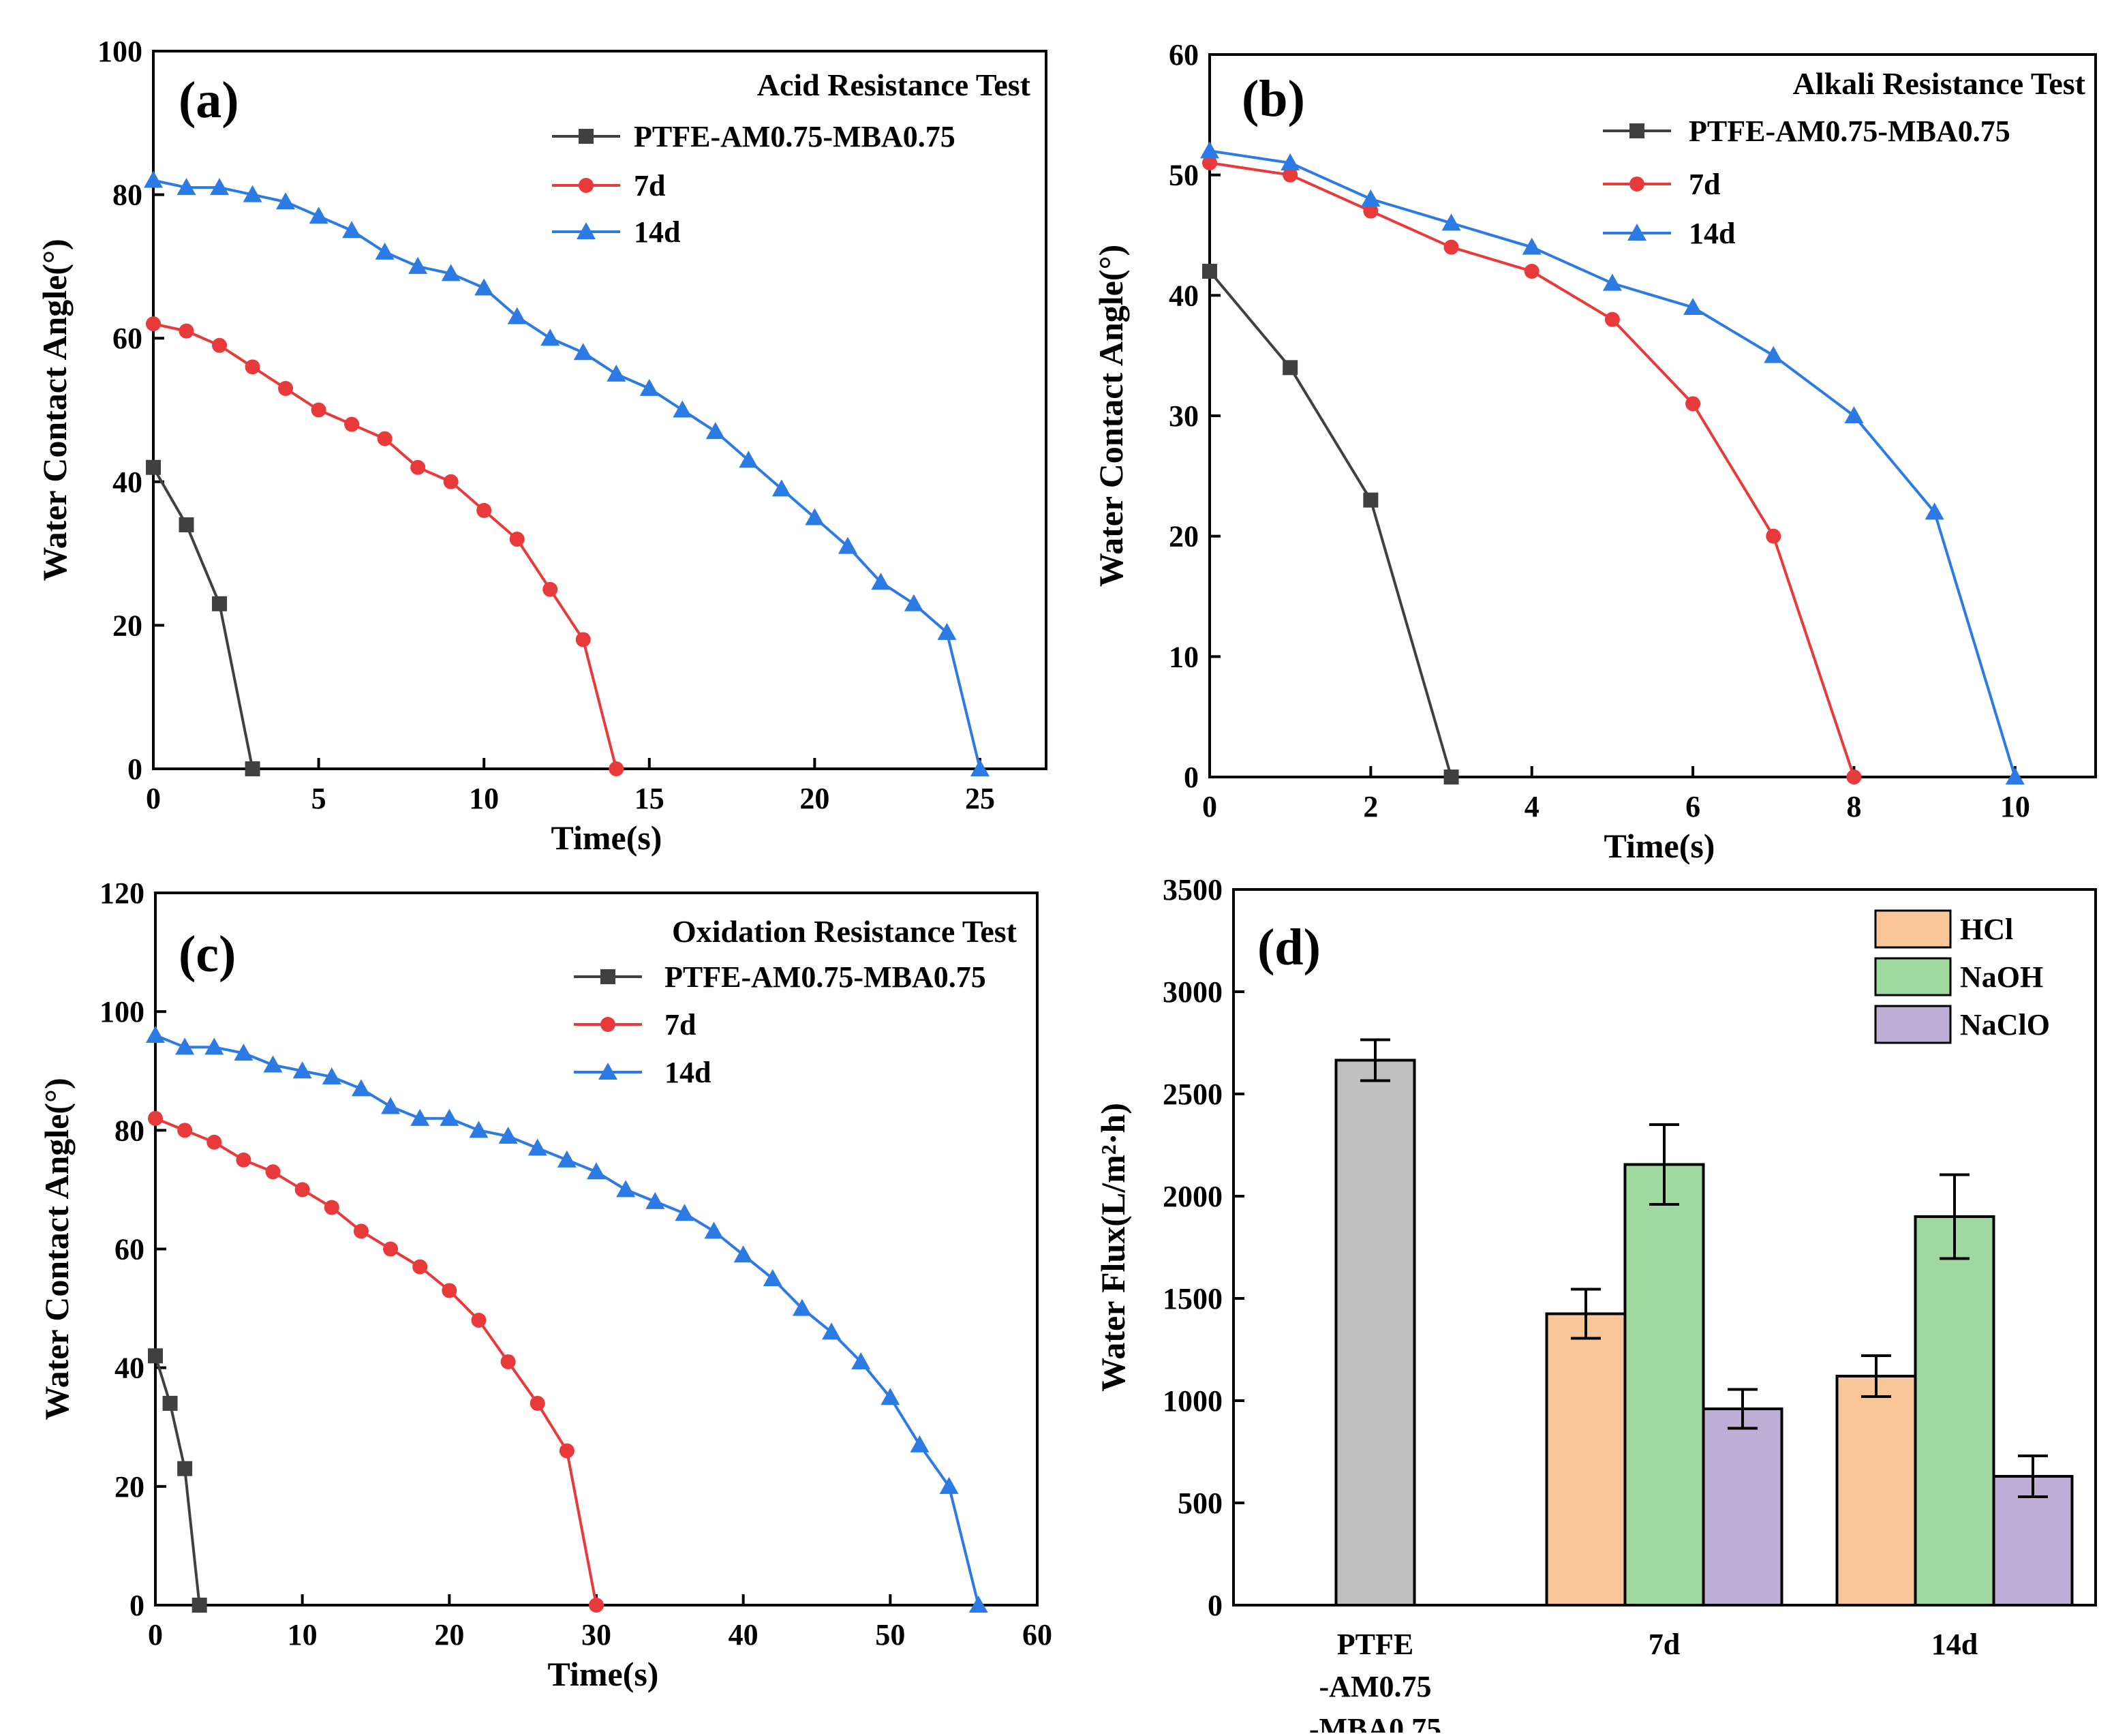  Describe the element at coordinates (1193, 890) in the screenshot. I see `y-tick-label: 3500` at that location.